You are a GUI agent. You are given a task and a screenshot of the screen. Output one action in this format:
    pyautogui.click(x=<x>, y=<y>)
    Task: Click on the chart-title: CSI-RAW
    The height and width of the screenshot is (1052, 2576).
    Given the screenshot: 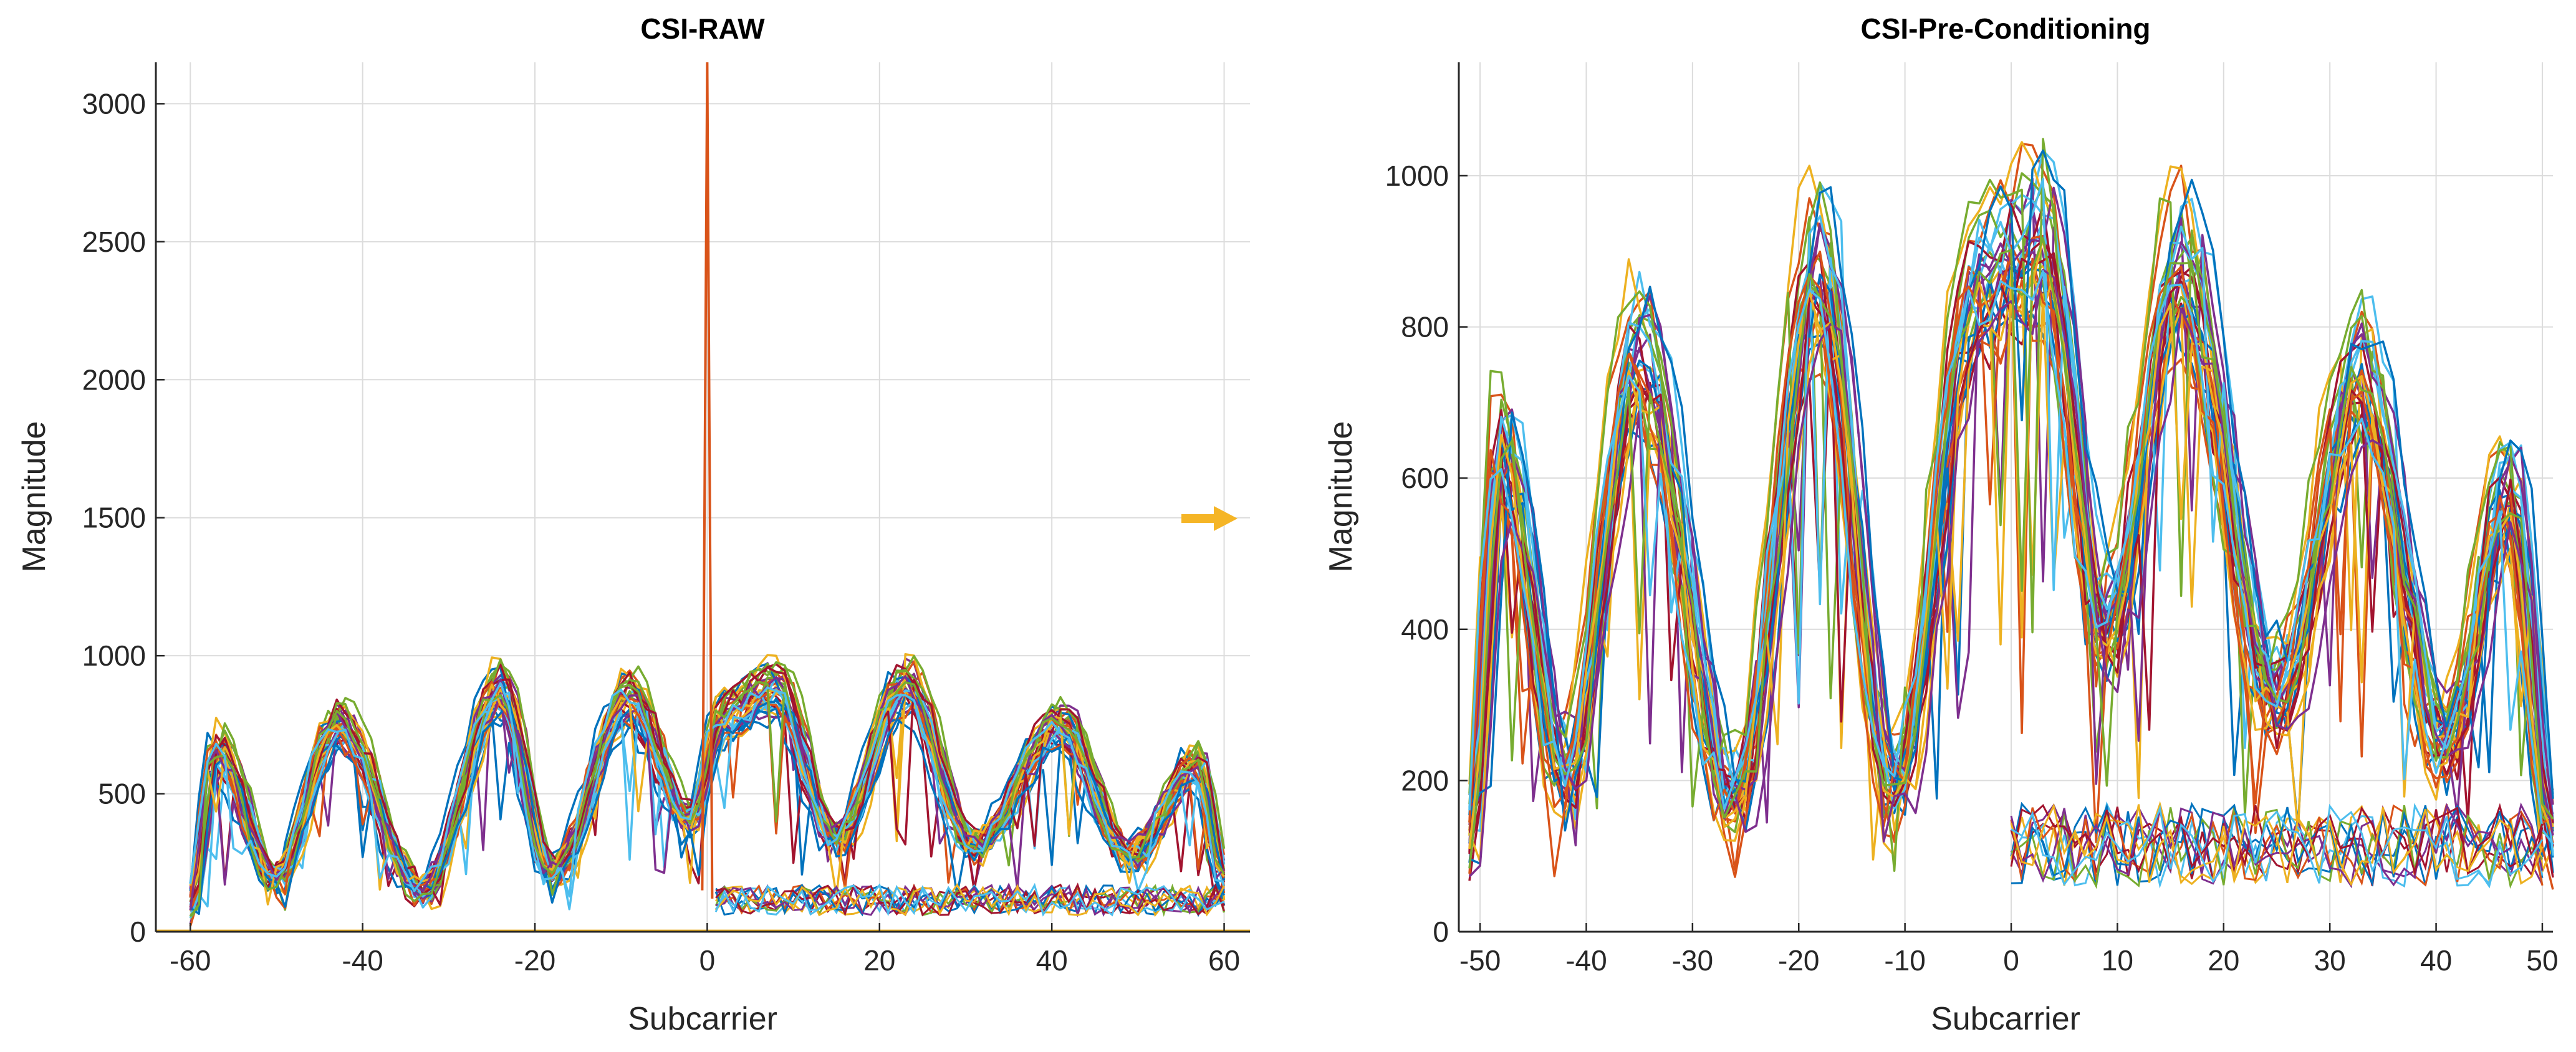 What is the action you would take?
    pyautogui.click(x=702, y=29)
    